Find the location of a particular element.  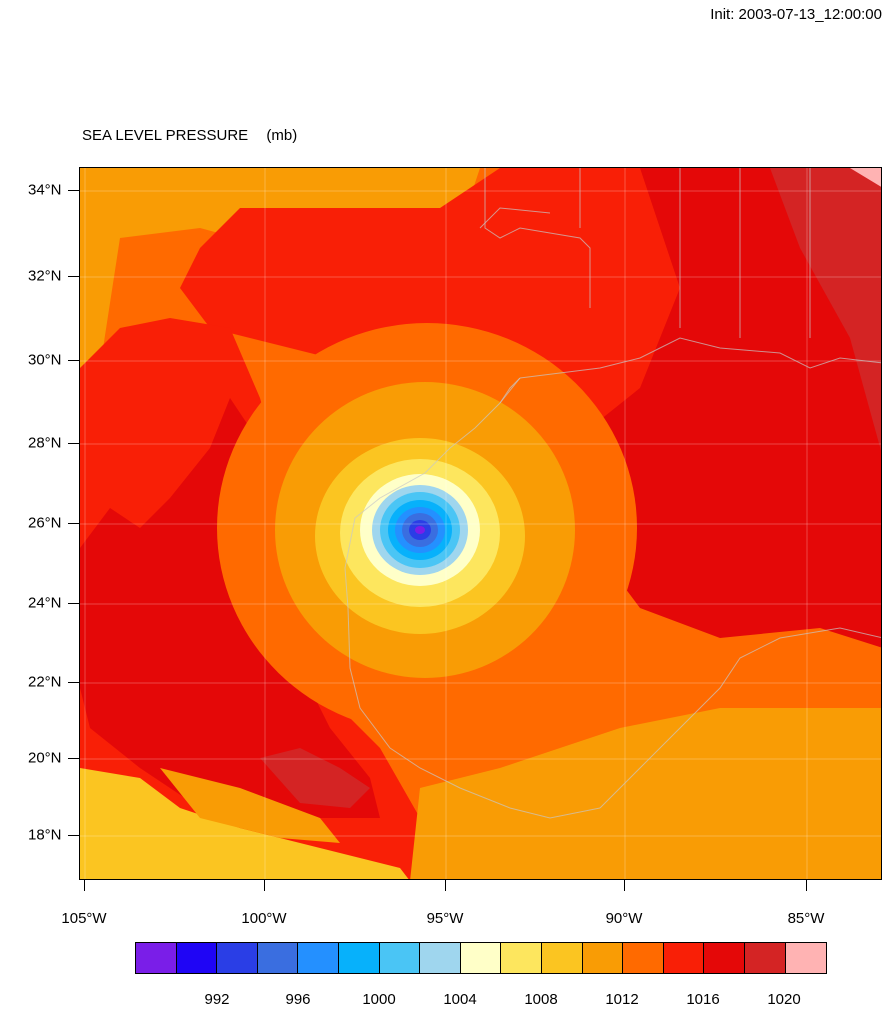

colorbar-label: 1012 is located at coordinates (622, 999).